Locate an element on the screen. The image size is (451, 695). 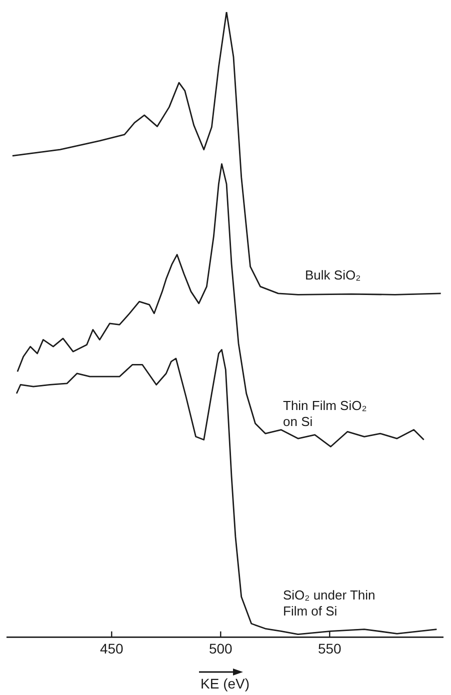
x-tick-label: 500 is located at coordinates (220, 648).